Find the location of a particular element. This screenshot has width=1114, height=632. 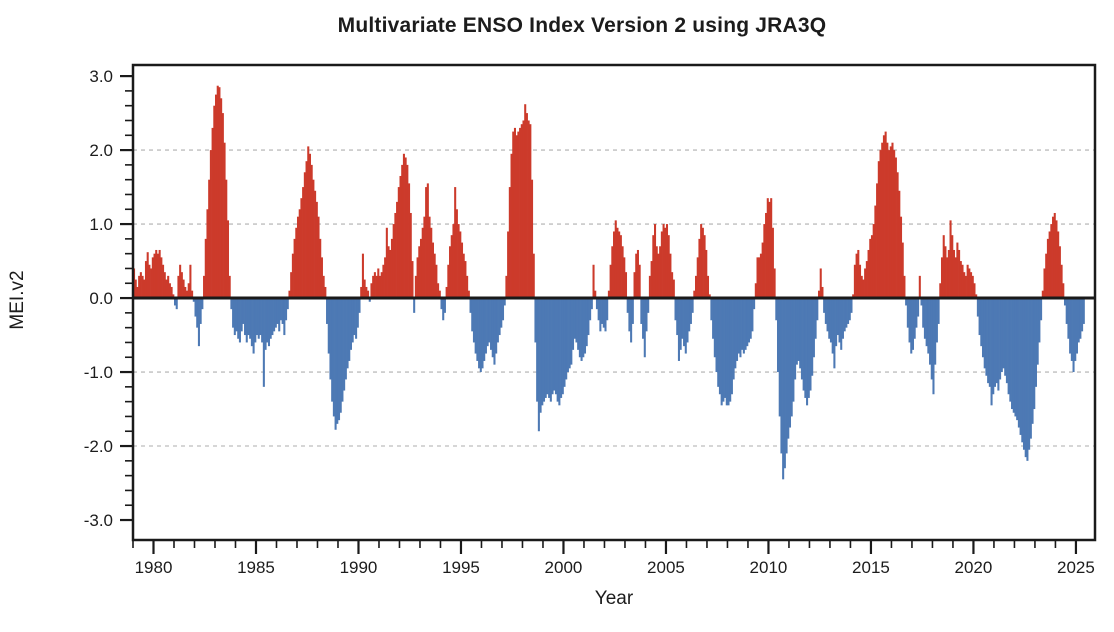

y-tick-label: 2.0 is located at coordinates (101, 150).